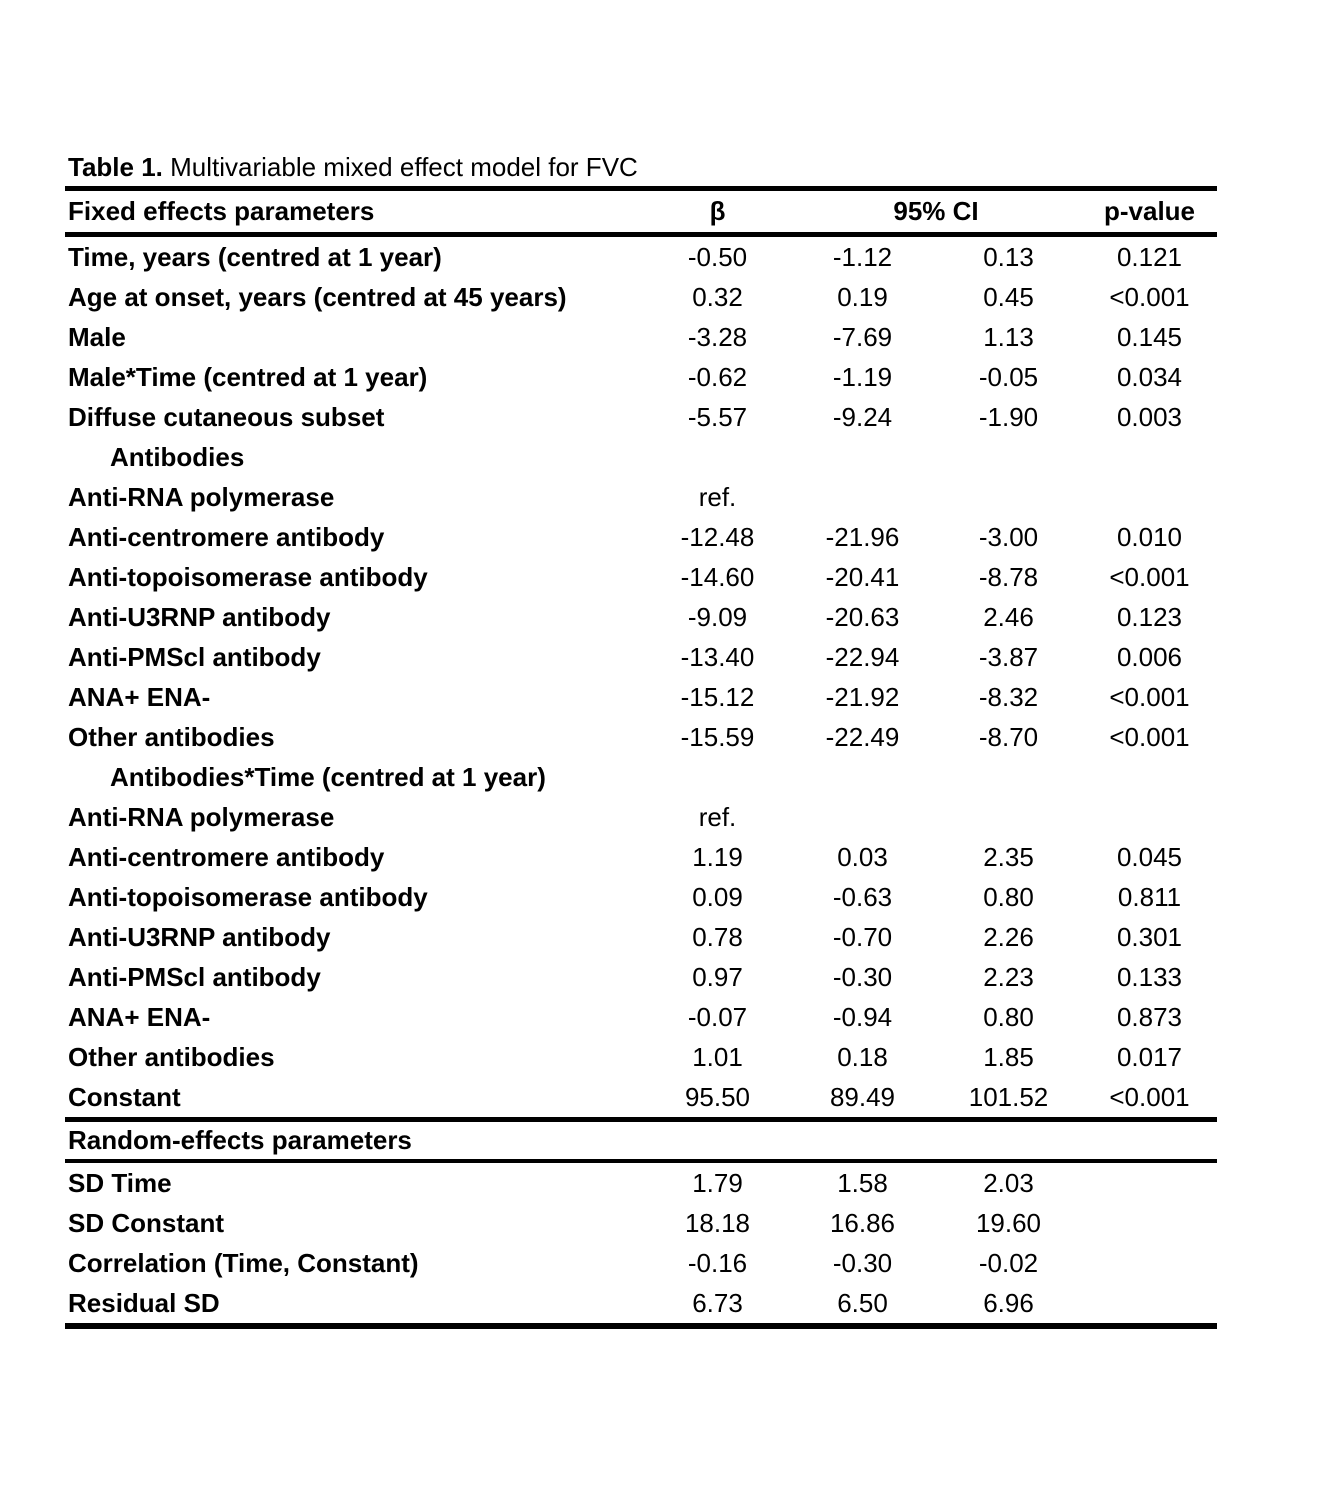  I want to click on table-row: ANA+ ENA- -0.07 -0.94 0.80 0.873, so click(641, 1017).